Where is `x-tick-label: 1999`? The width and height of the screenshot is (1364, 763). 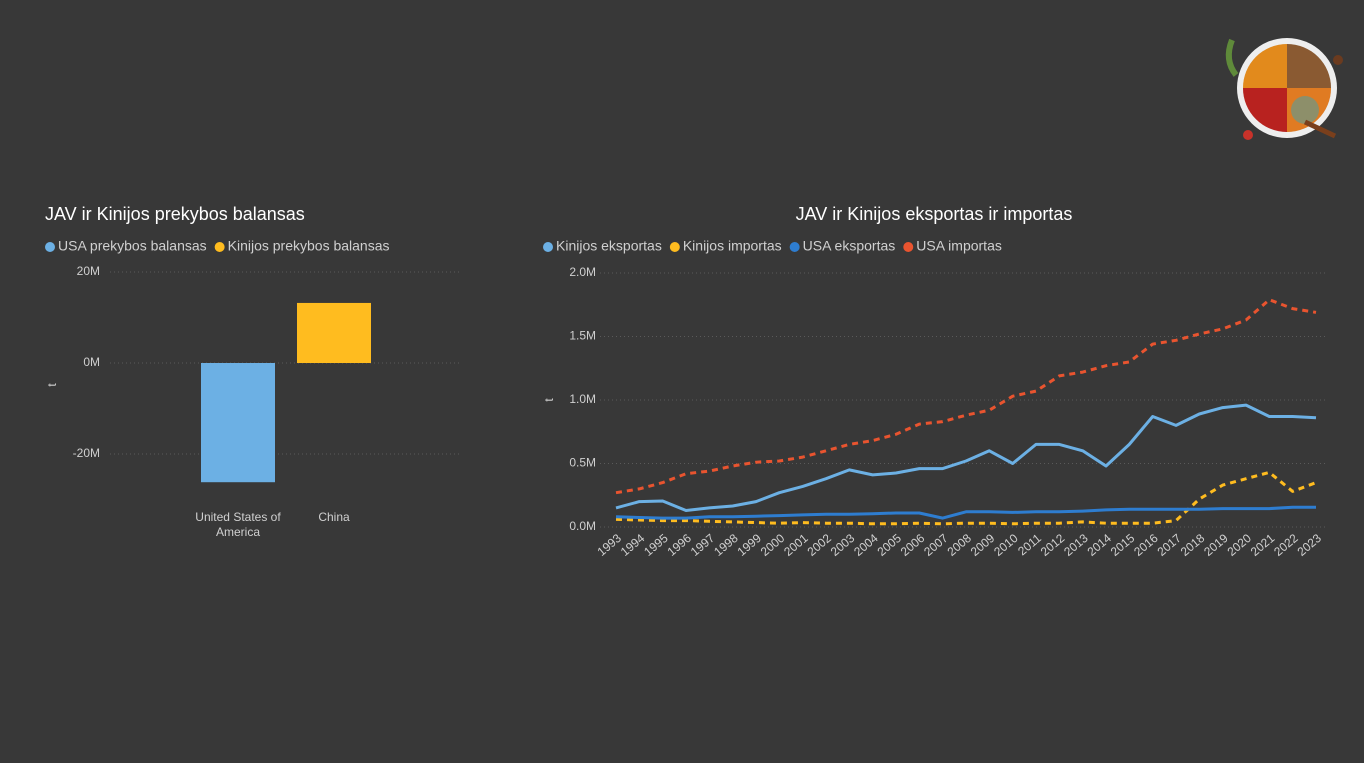
x-tick-label: 1999 is located at coordinates (750, 545).